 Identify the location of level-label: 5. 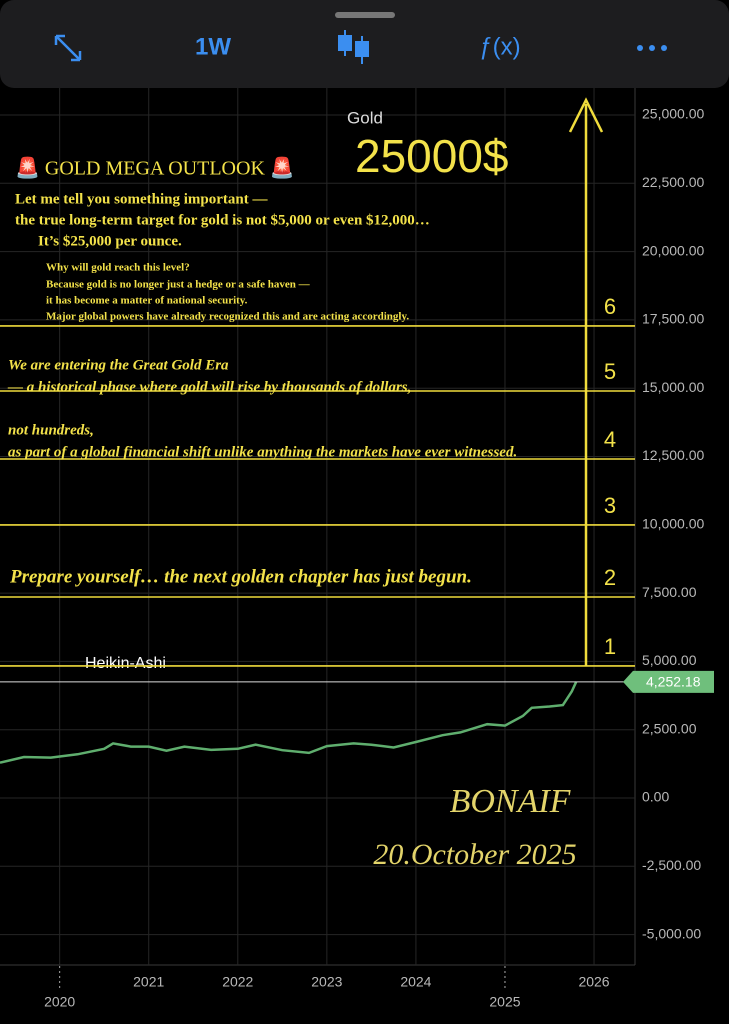
(610, 371).